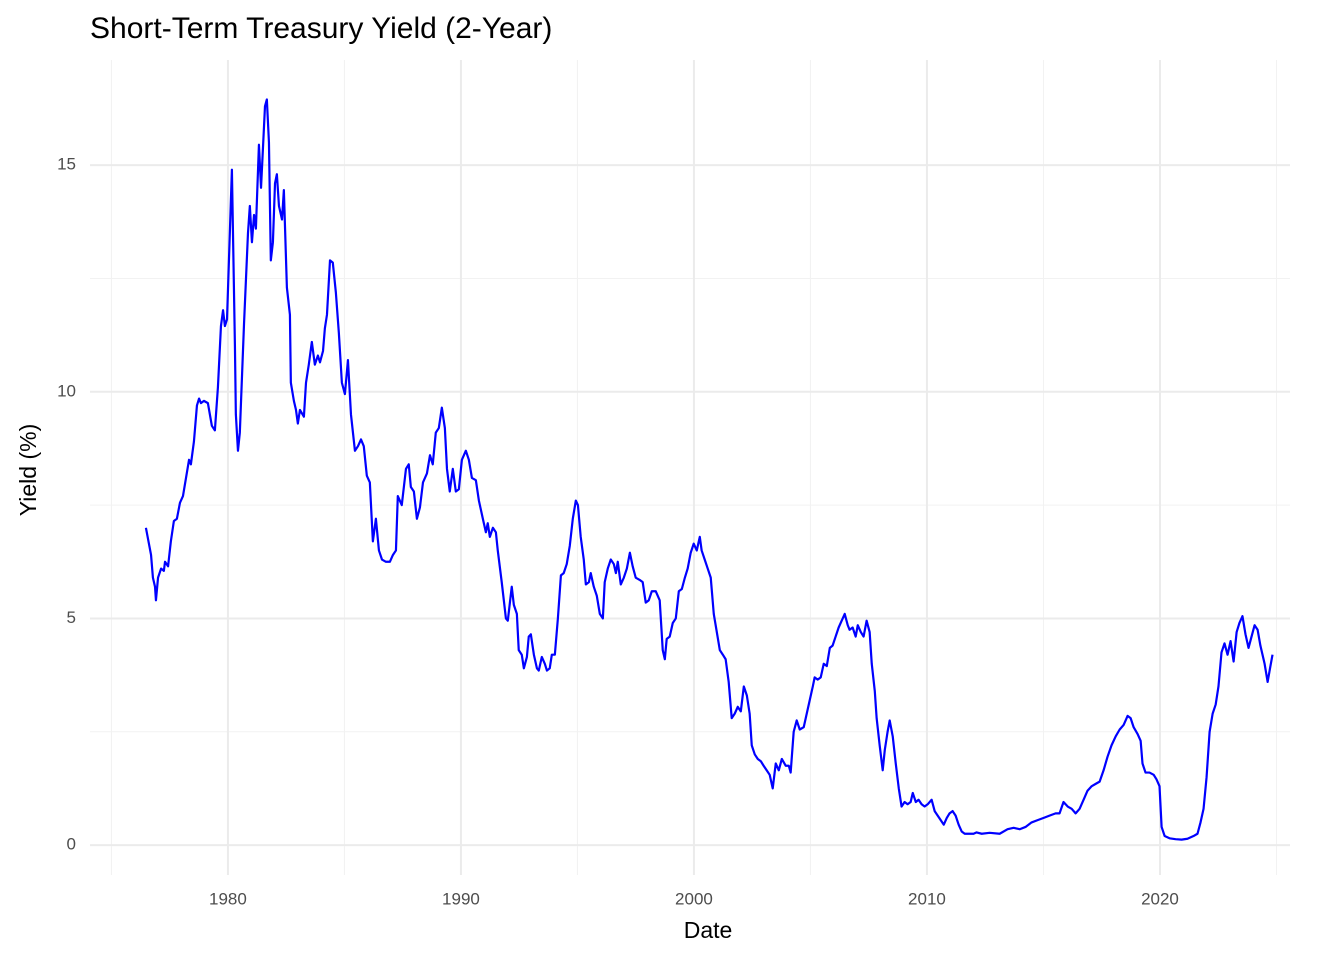  What do you see at coordinates (927, 898) in the screenshot?
I see `x-tick-label: 2010` at bounding box center [927, 898].